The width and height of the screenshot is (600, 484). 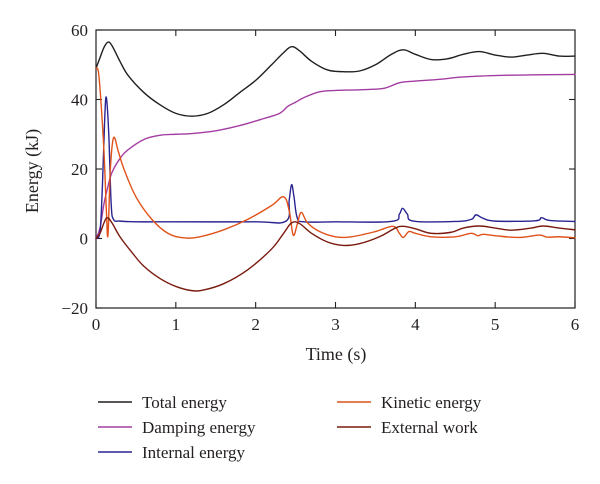 I want to click on series-line-total-energy, so click(x=335, y=79).